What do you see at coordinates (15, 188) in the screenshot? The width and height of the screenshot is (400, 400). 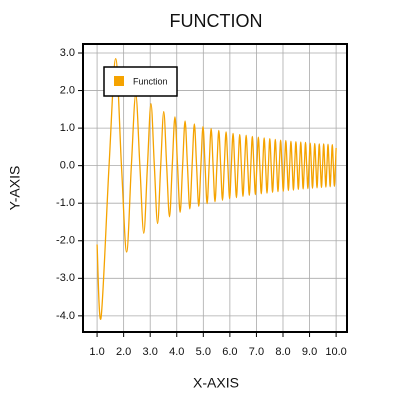 I see `y-axis-label: Y-AXIS` at bounding box center [15, 188].